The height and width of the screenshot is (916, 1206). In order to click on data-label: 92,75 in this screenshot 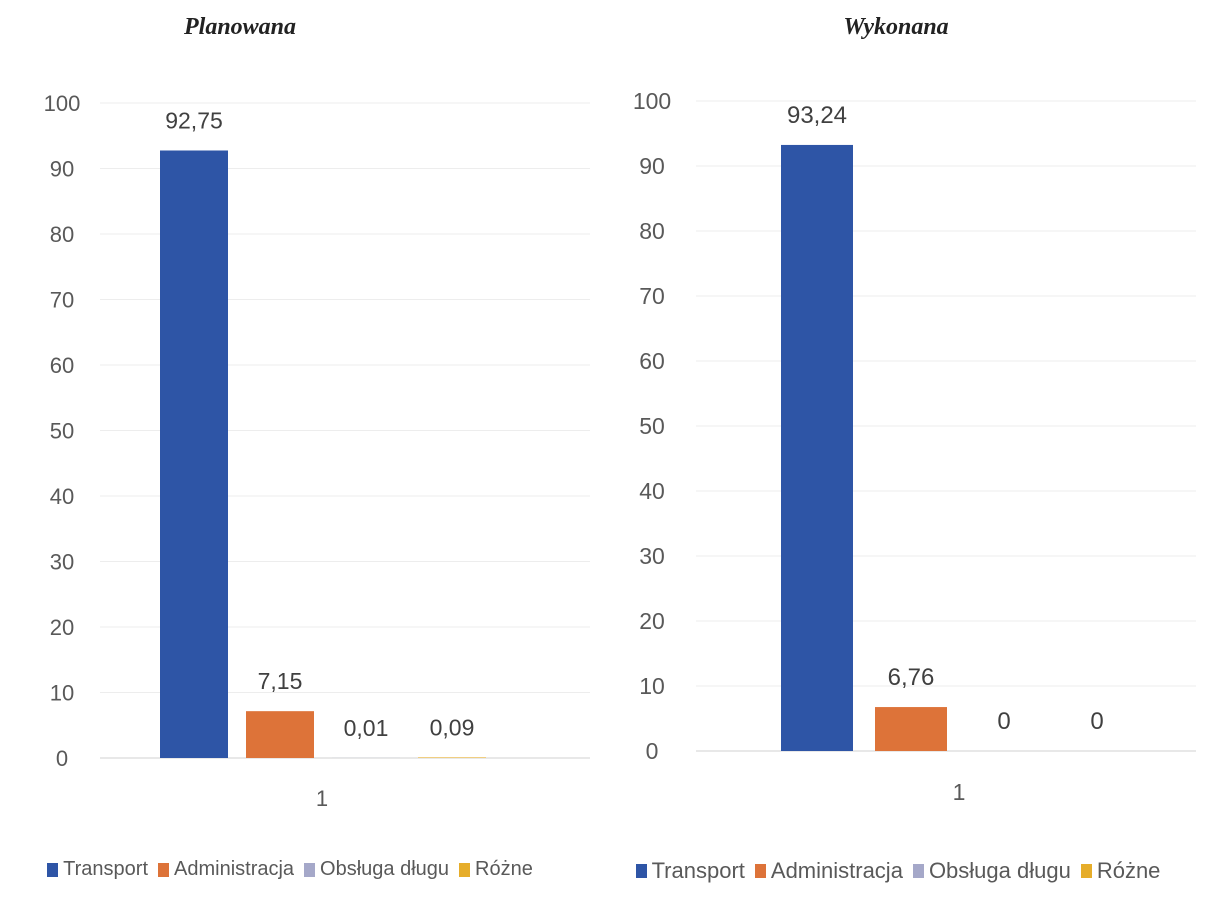, I will do `click(194, 120)`.